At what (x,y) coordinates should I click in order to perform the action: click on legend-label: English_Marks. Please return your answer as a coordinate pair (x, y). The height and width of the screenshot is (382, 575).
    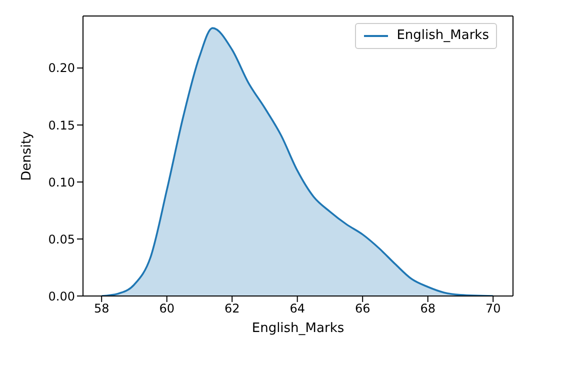
    Looking at the image, I should click on (442, 36).